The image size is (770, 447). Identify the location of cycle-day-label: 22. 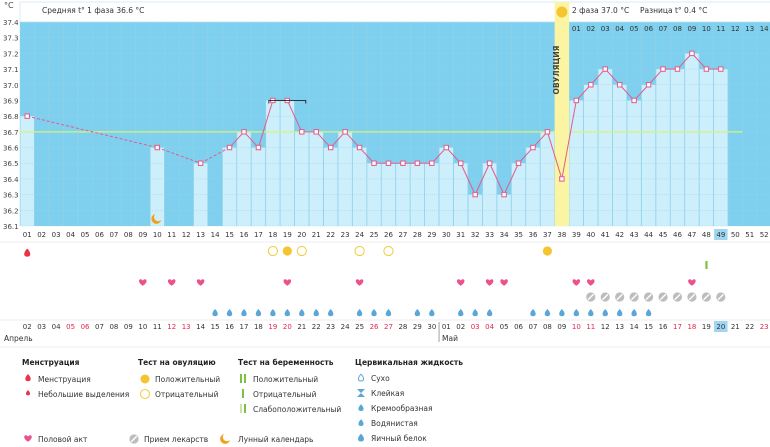
(330, 235).